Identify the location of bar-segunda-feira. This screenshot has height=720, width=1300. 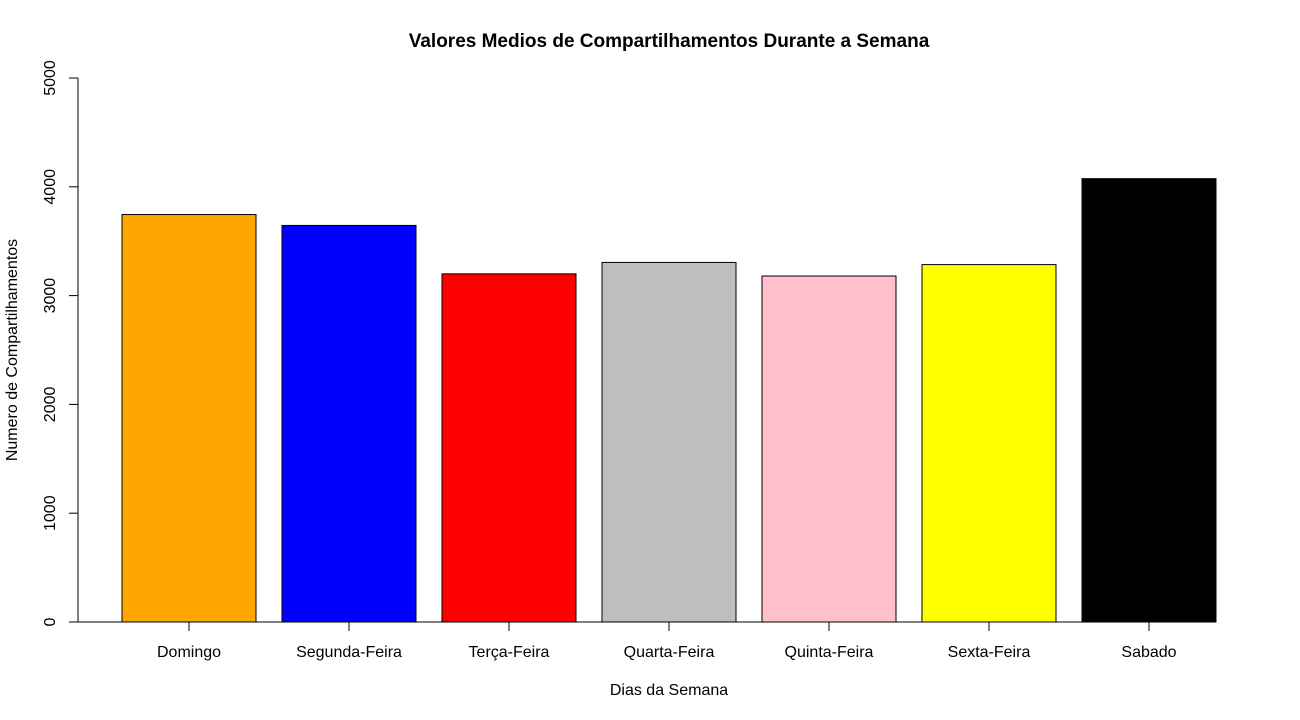
(349, 423).